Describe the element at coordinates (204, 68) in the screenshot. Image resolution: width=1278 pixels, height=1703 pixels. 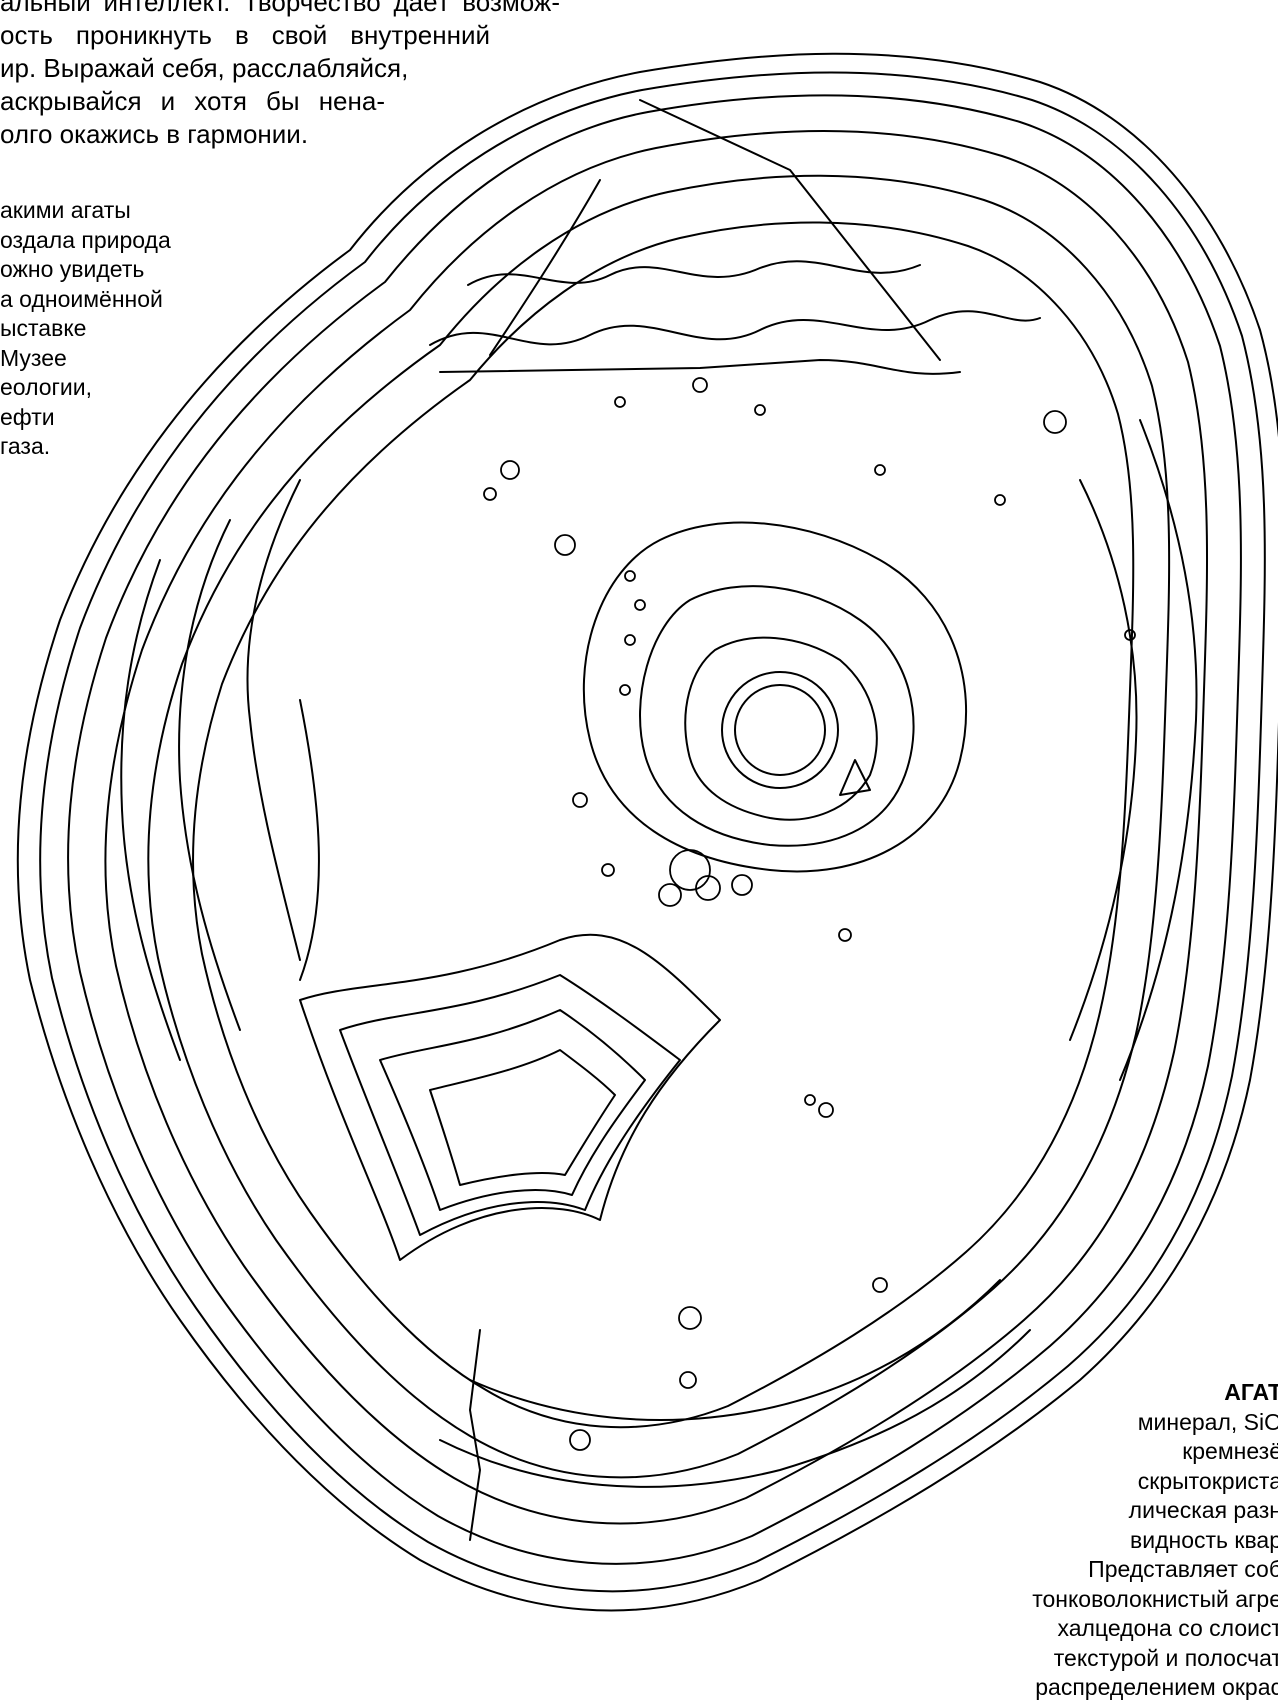
I see `intro-line: ир. Выражай себя, расслабляйся,` at that location.